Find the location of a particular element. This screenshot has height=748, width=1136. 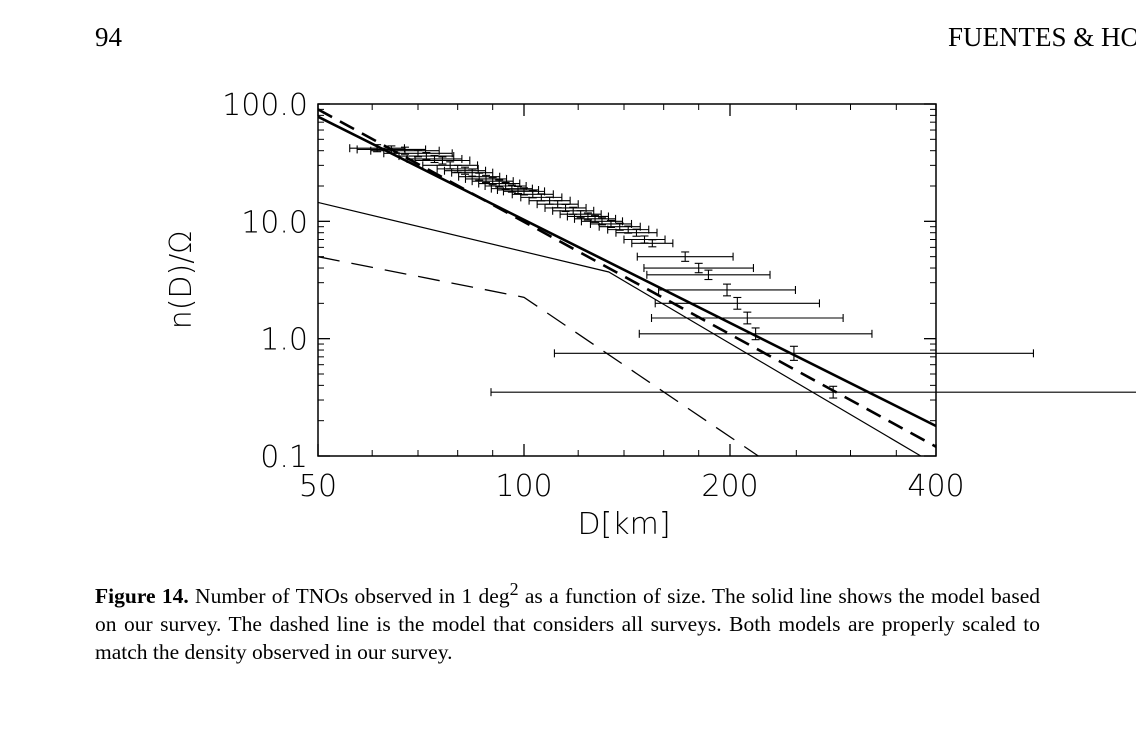

x-axis-label: D[km] is located at coordinates (623, 524).